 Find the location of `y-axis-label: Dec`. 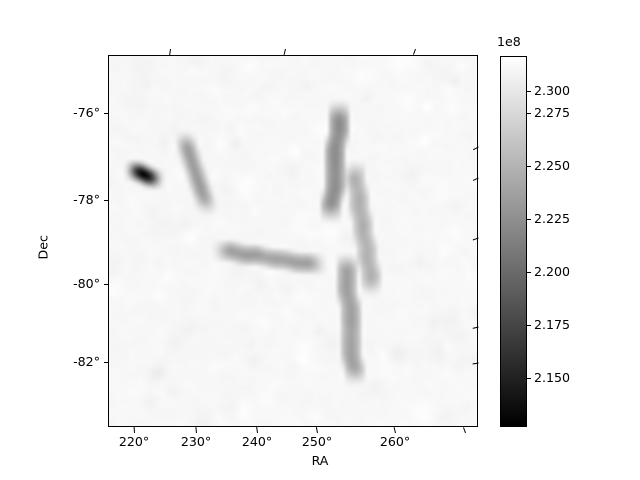

y-axis-label: Dec is located at coordinates (43, 247).